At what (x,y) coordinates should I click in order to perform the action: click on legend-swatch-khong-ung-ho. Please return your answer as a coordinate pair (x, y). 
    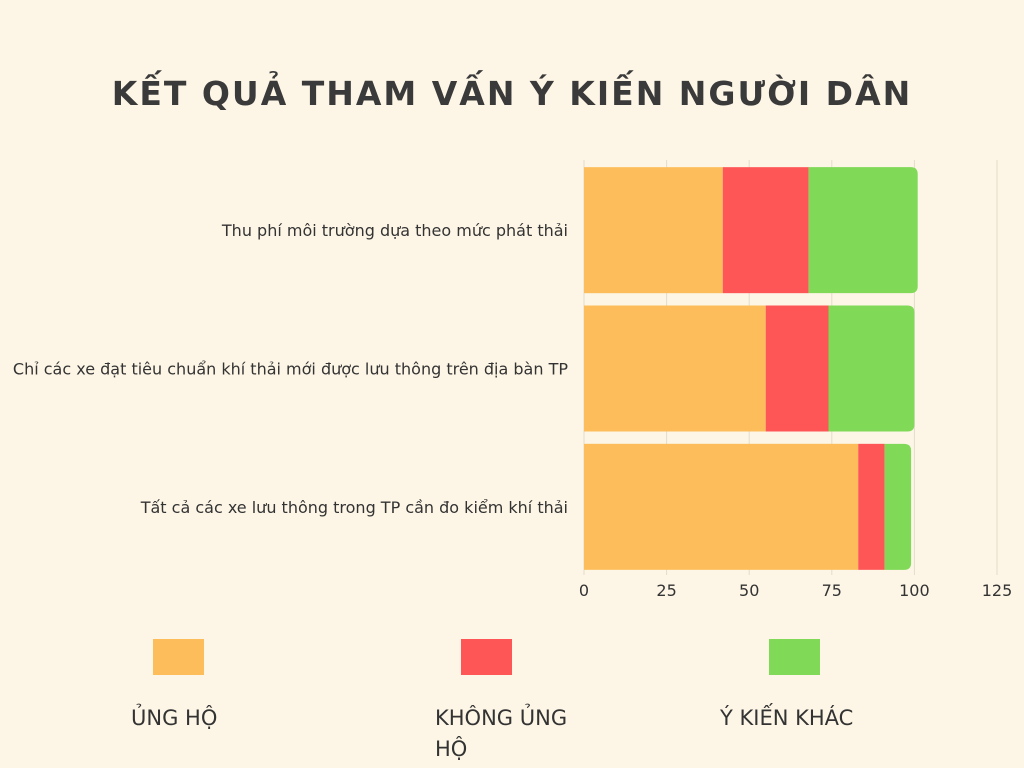
    Looking at the image, I should click on (486, 657).